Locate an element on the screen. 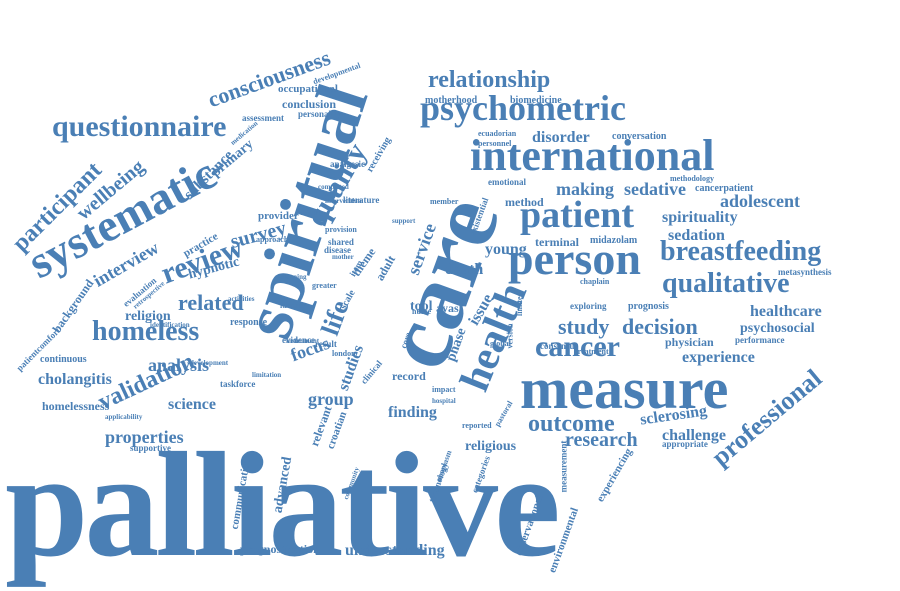  cloud-word: understanding is located at coordinates (395, 551).